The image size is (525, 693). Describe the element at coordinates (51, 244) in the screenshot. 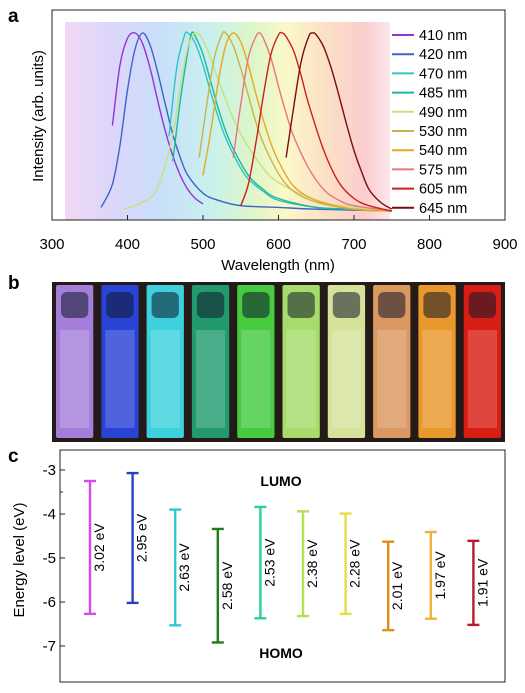

I see `x-tick-label-a: 300` at that location.